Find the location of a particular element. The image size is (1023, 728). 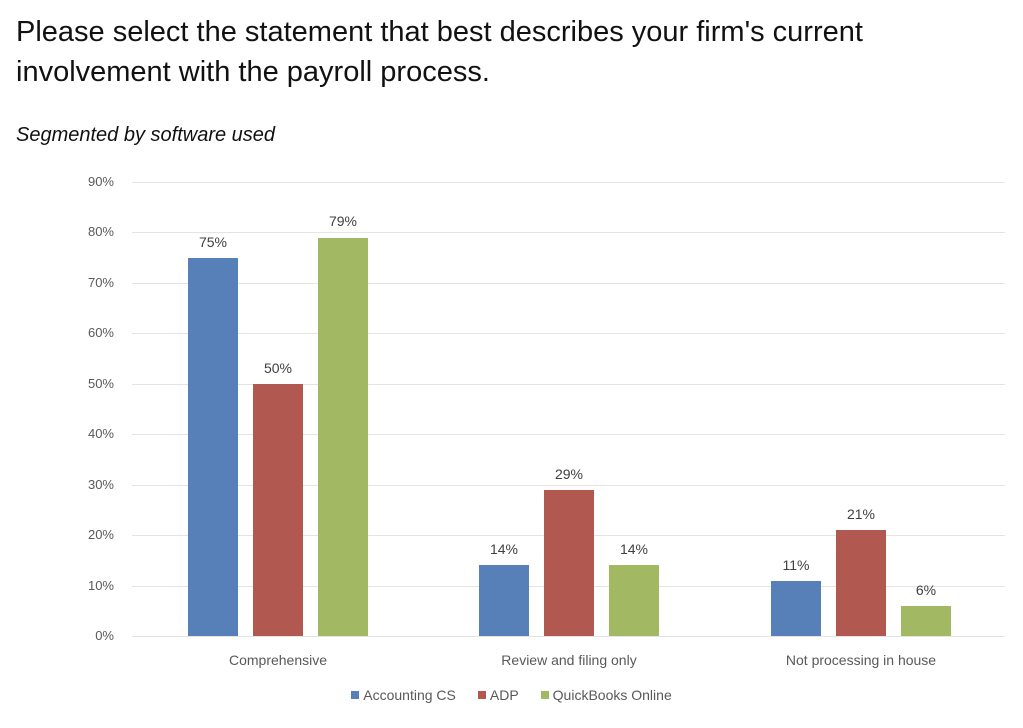

y-tick-label: 20% is located at coordinates (100, 535).